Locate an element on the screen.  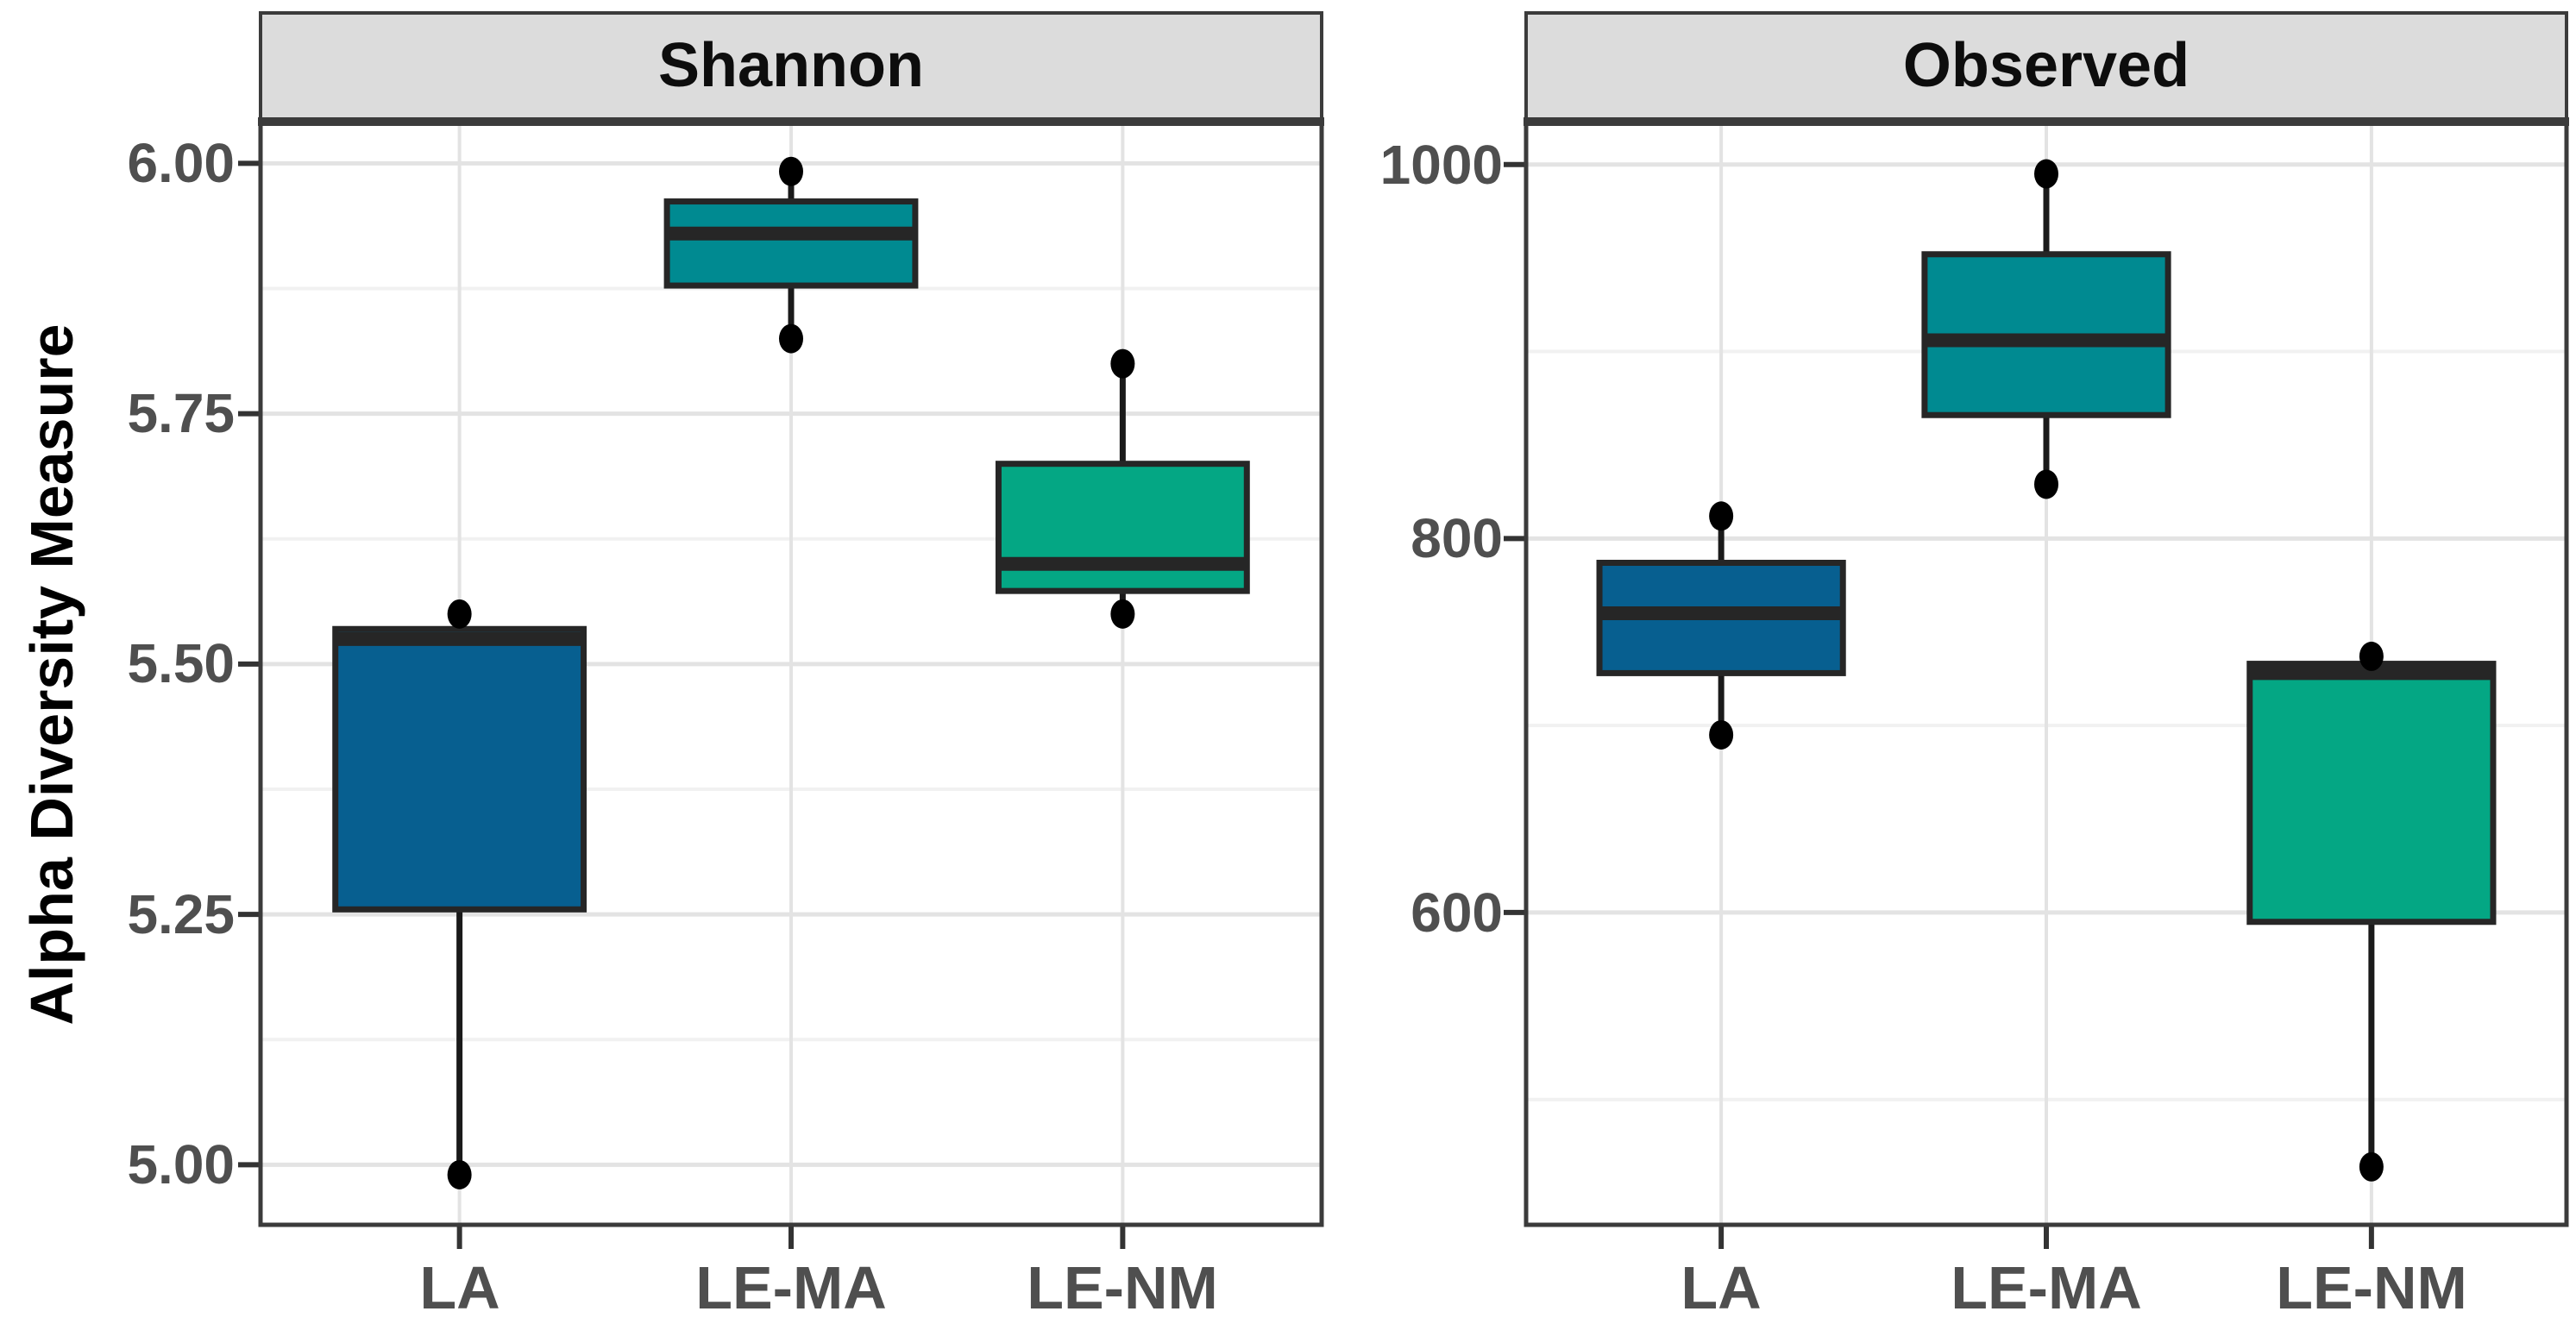
box-le-nm-observed is located at coordinates (2371, 794).